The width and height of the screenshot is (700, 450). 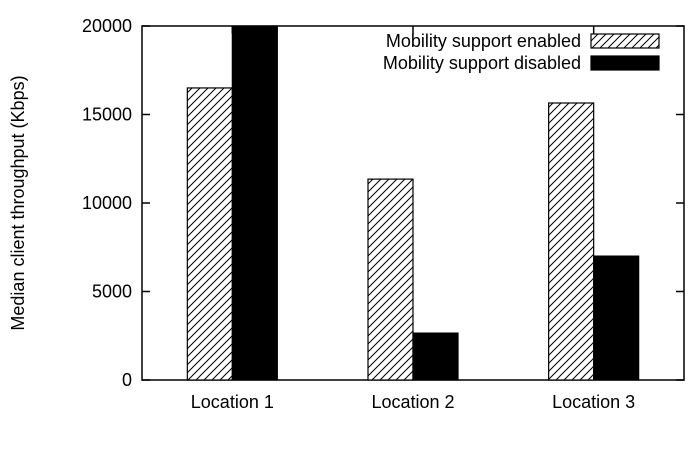 I want to click on x-tick-label: Location 2, so click(x=412, y=402).